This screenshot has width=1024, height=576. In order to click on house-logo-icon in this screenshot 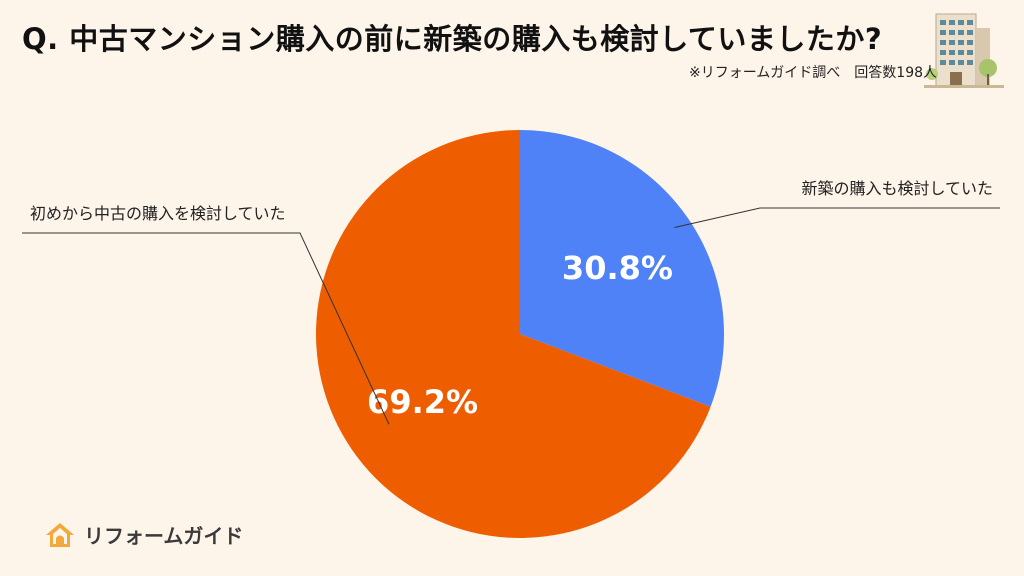, I will do `click(60, 534)`.